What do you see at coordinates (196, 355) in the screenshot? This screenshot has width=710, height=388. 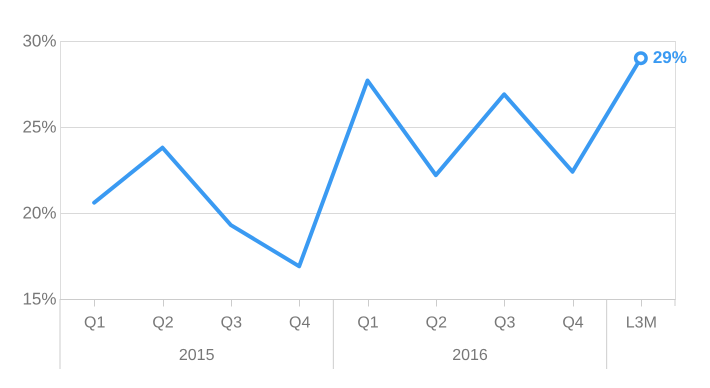 I see `text: 2015` at bounding box center [196, 355].